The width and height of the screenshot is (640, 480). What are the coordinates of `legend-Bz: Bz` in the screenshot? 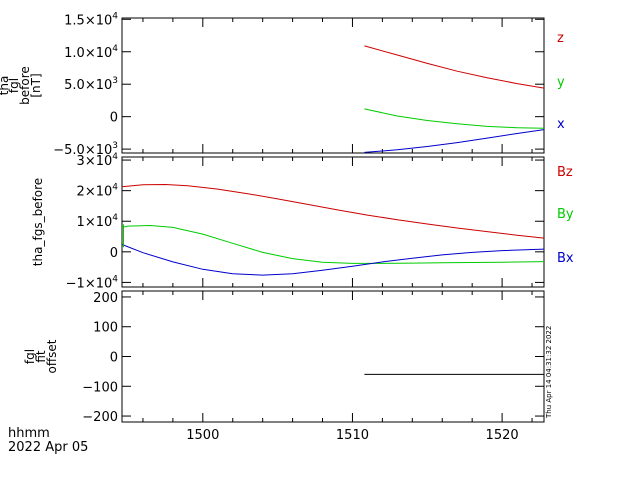 It's located at (565, 172).